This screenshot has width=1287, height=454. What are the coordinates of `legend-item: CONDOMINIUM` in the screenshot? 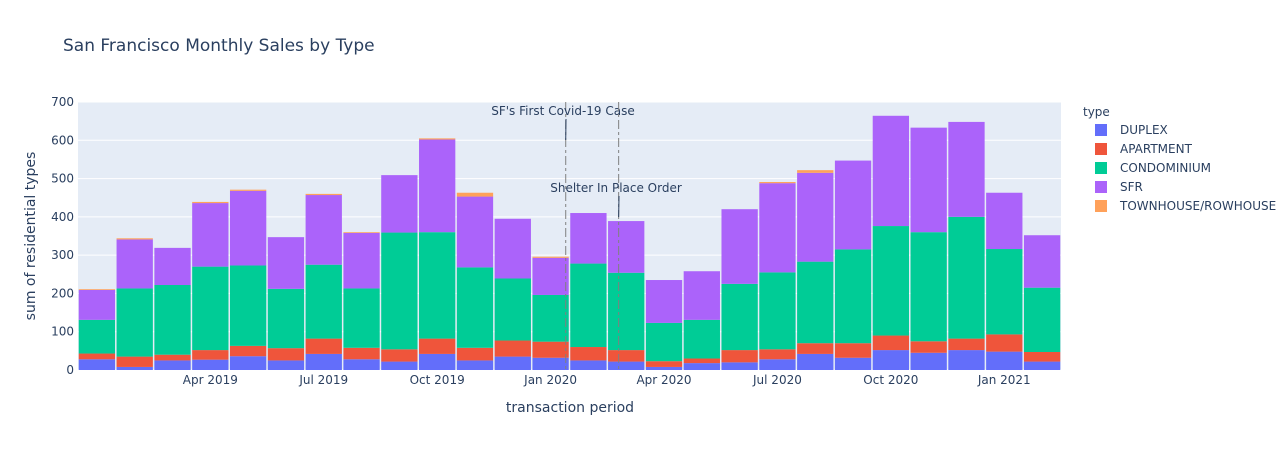 It's located at (1153, 168).